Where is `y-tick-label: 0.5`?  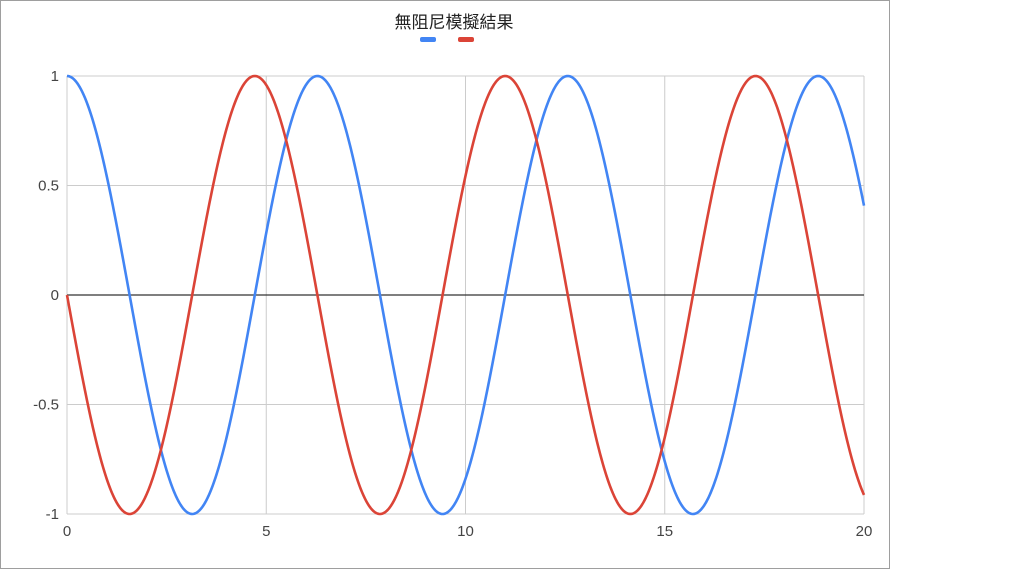 y-tick-label: 0.5 is located at coordinates (48, 186).